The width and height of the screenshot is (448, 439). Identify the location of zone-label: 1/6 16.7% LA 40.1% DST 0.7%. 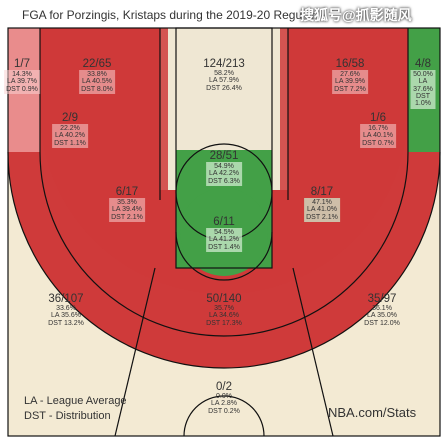
(378, 131).